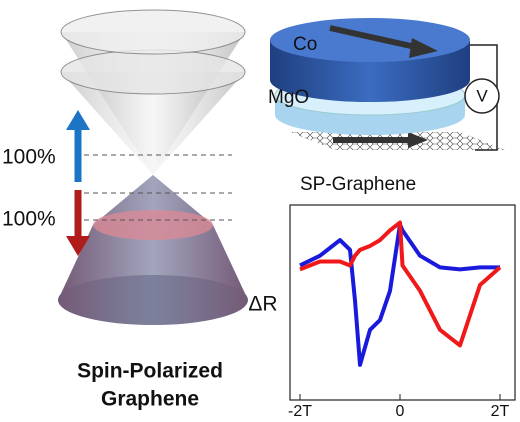 The width and height of the screenshot is (520, 422). Describe the element at coordinates (500, 411) in the screenshot. I see `x-tick-label: 2T` at that location.